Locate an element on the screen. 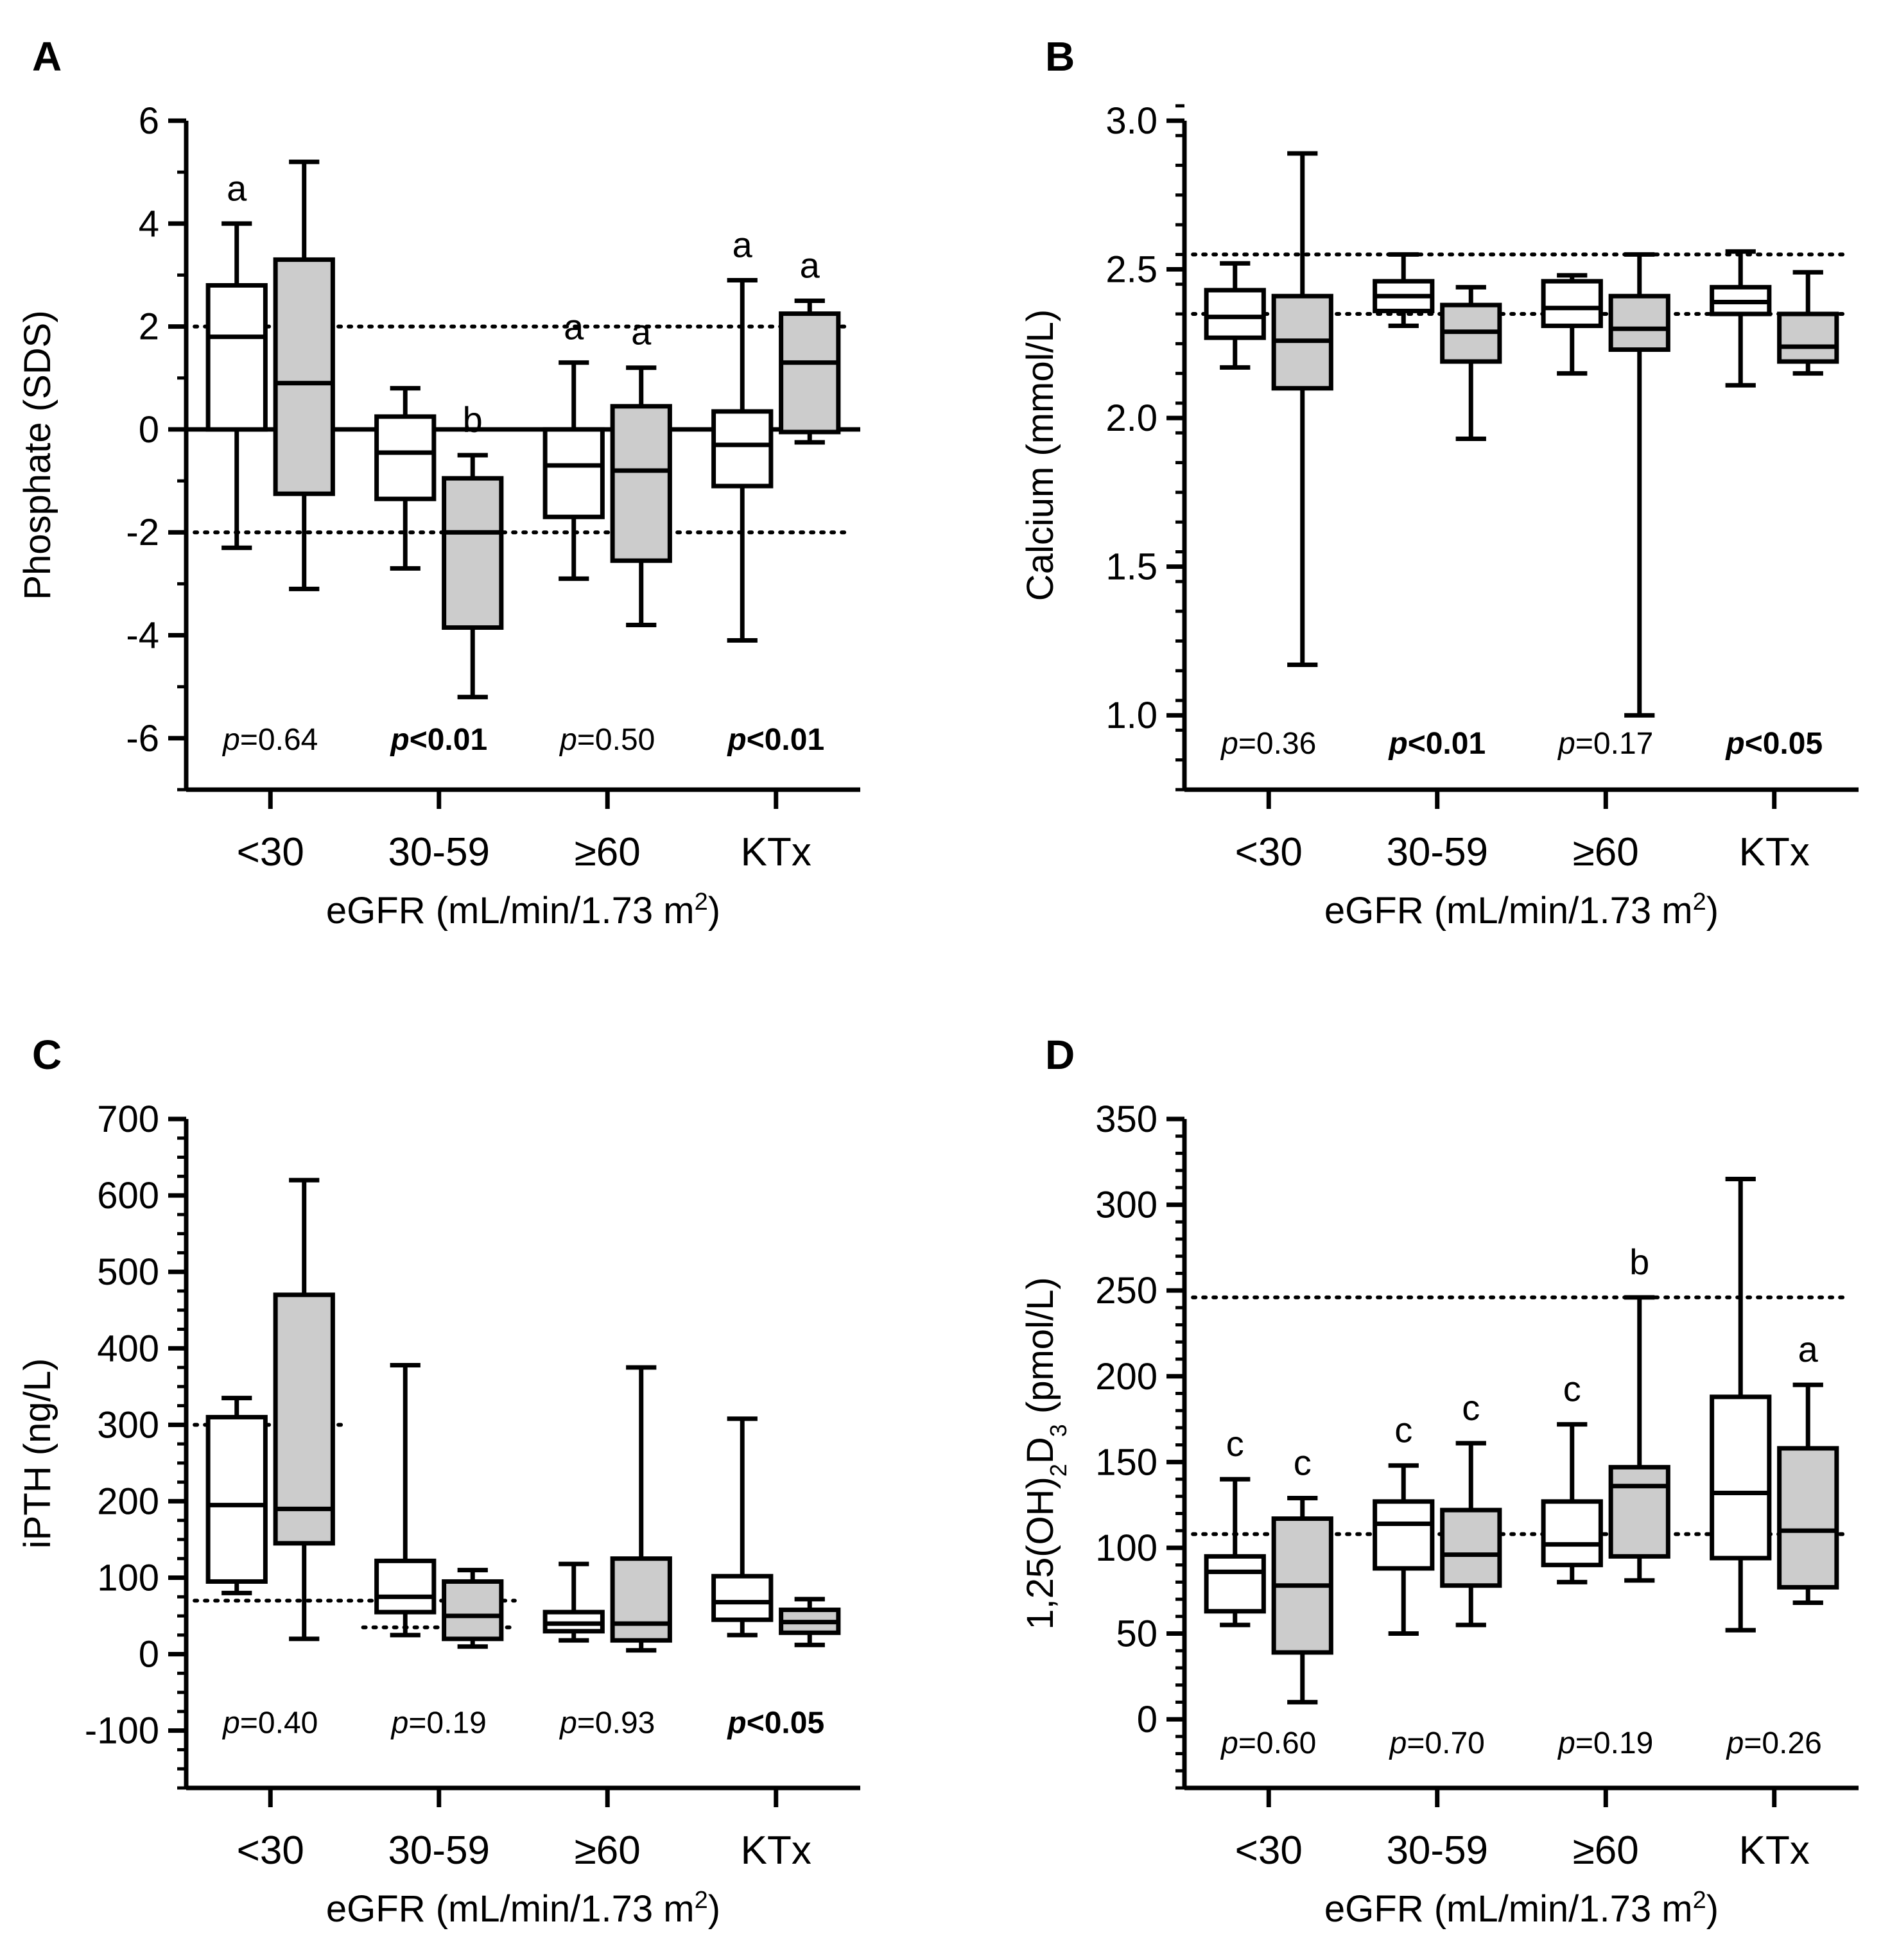 Image resolution: width=1890 pixels, height=1960 pixels. y-tick-label: -4 is located at coordinates (142, 636).